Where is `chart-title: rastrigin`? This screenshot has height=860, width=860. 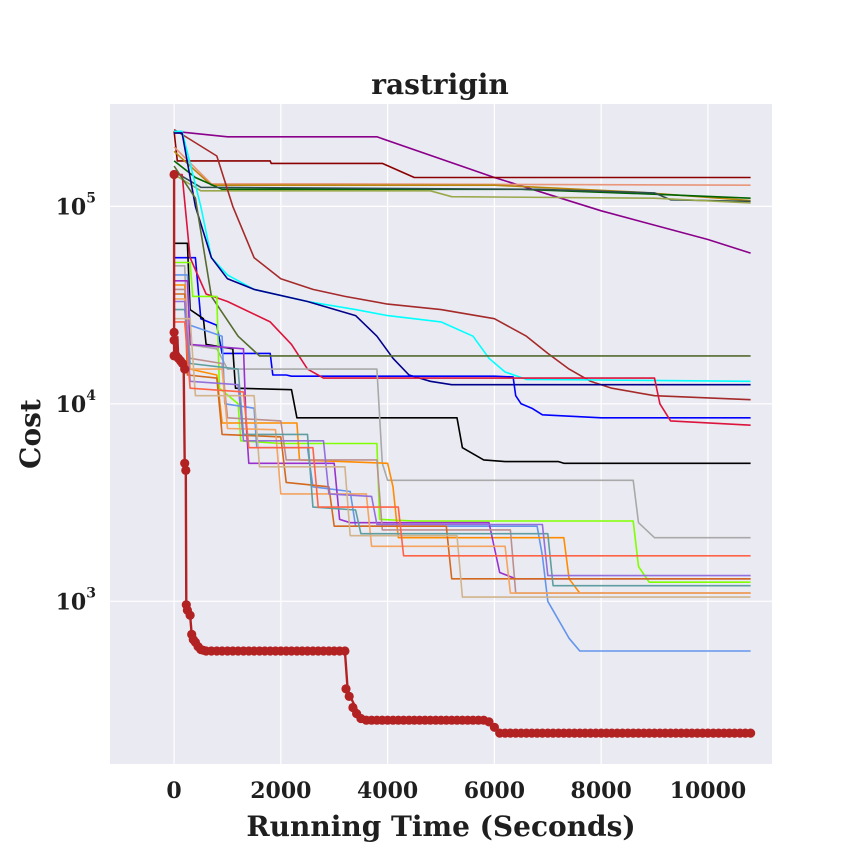 chart-title: rastrigin is located at coordinates (440, 84).